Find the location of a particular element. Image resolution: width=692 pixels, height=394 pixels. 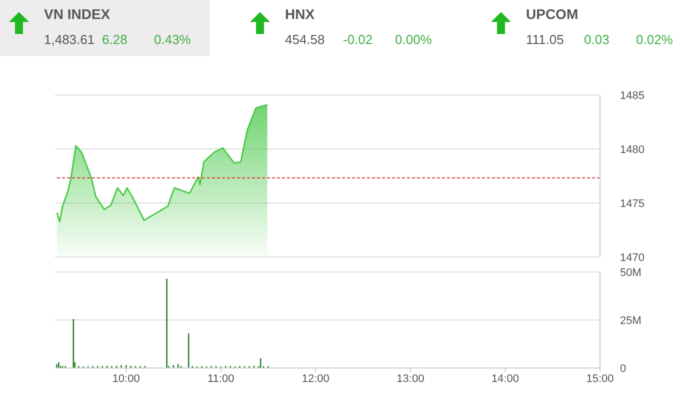

data-label: 0.00% is located at coordinates (413, 39).